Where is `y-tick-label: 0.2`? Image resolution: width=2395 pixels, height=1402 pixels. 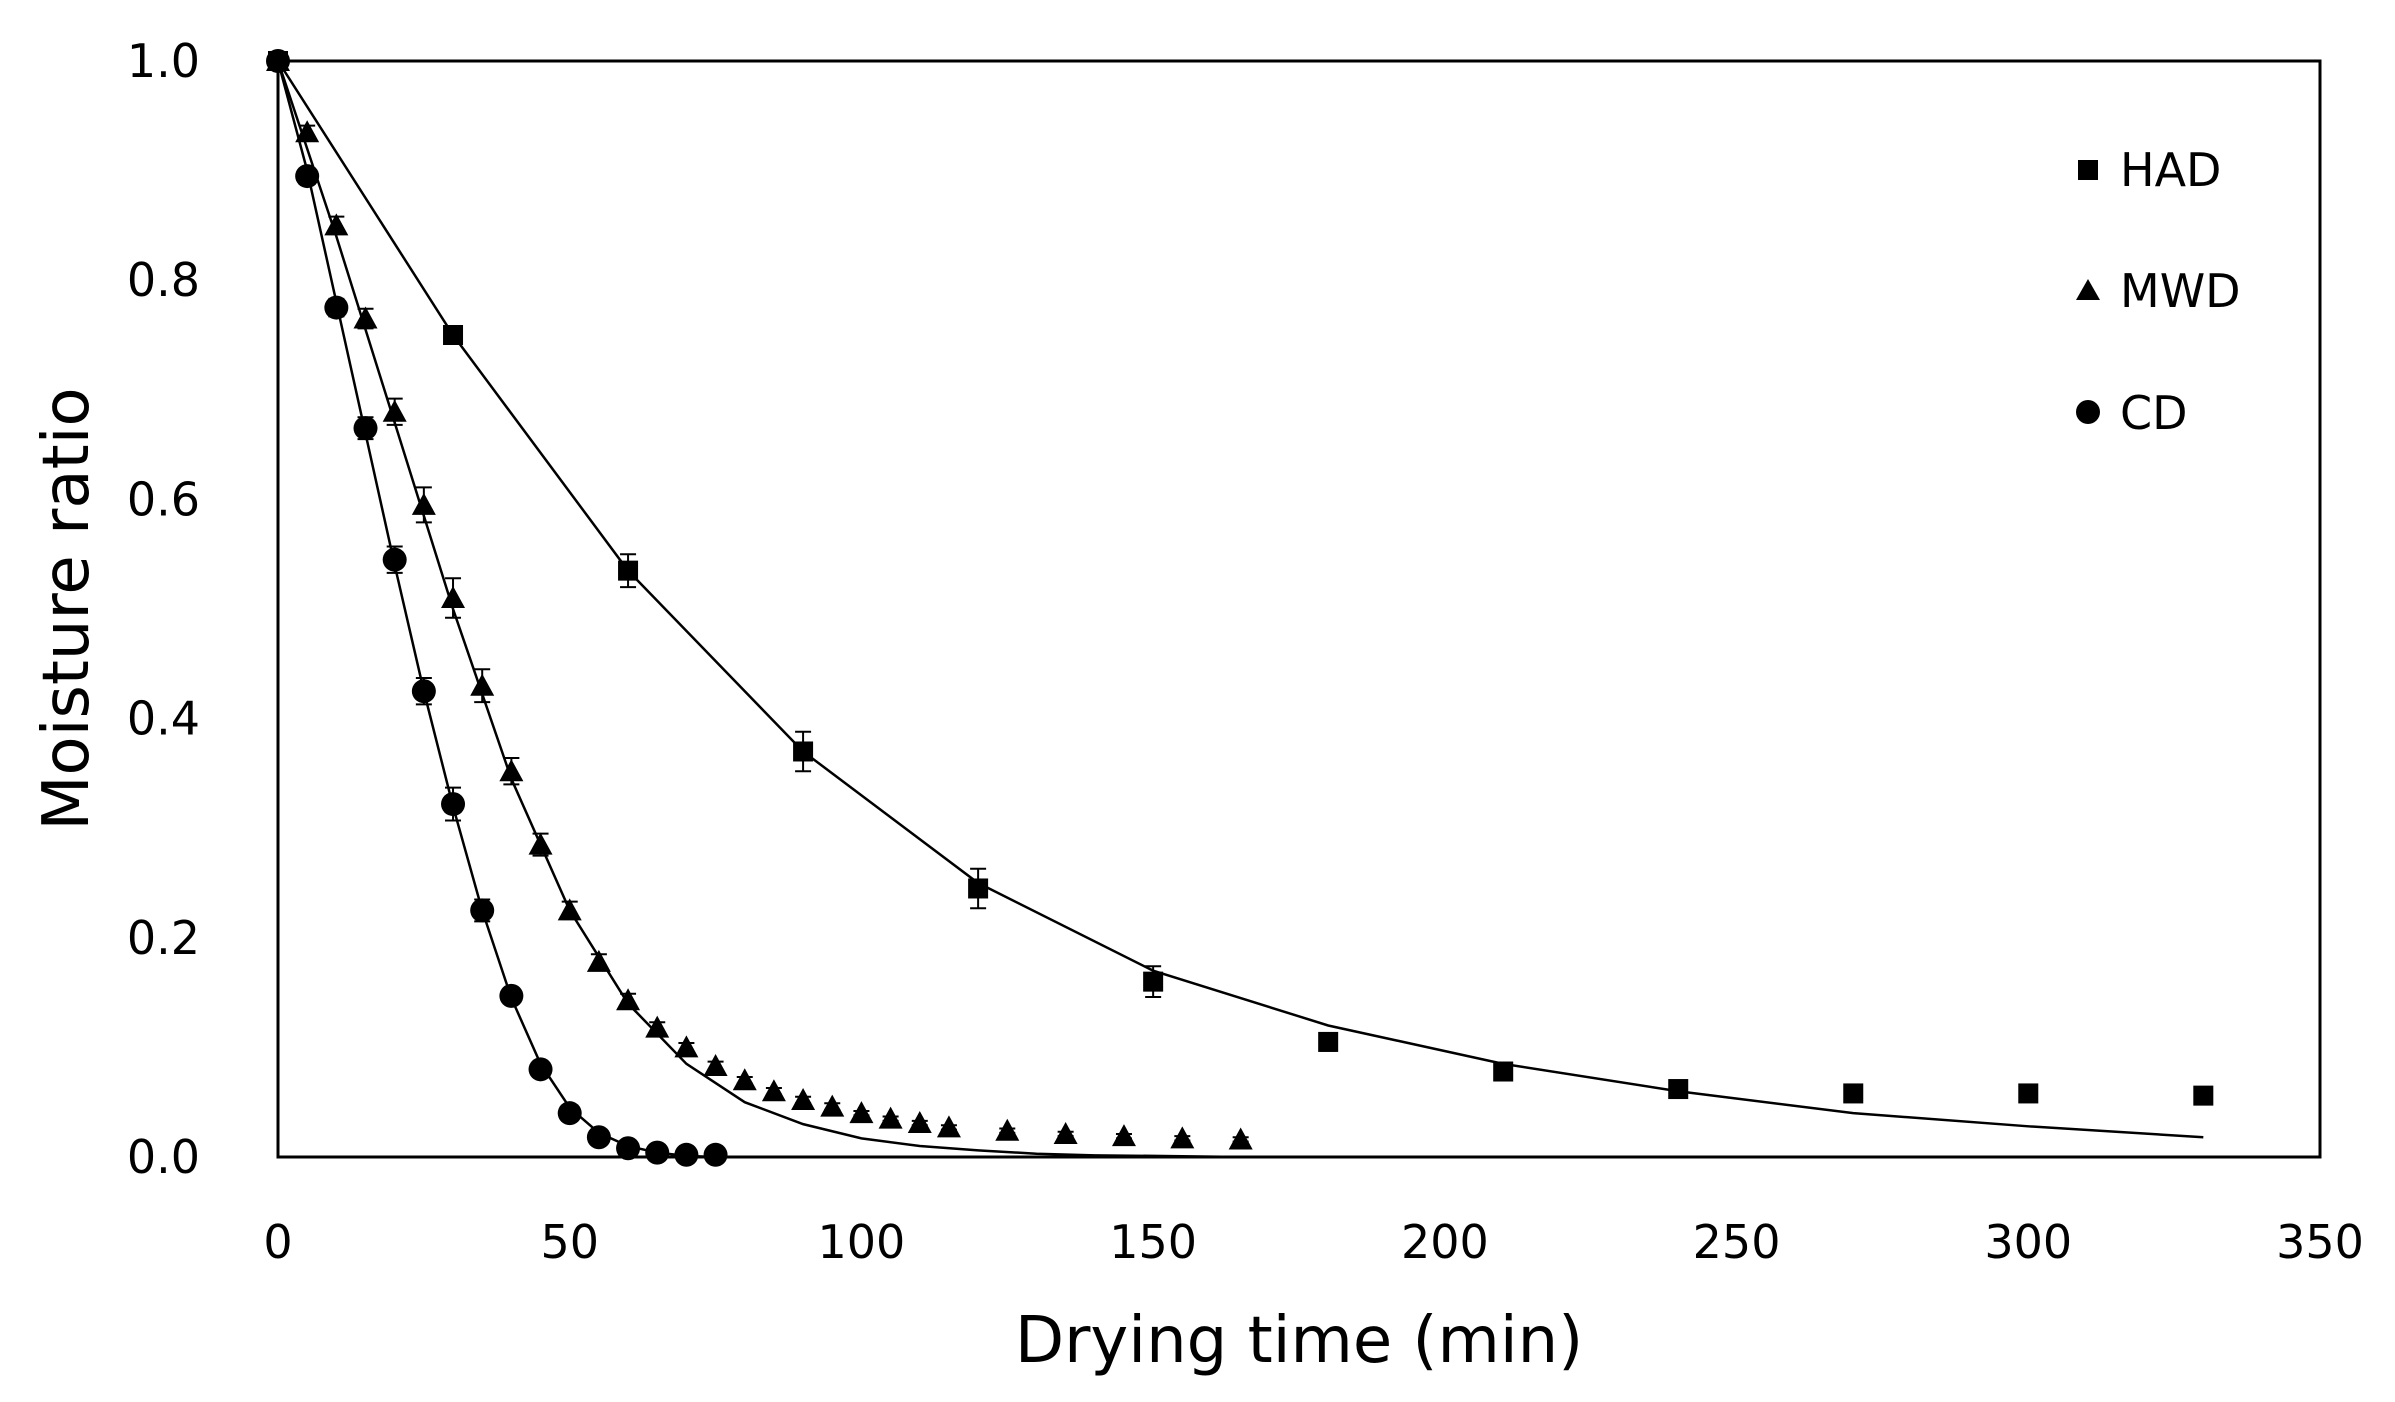
y-tick-label: 0.2 is located at coordinates (163, 938).